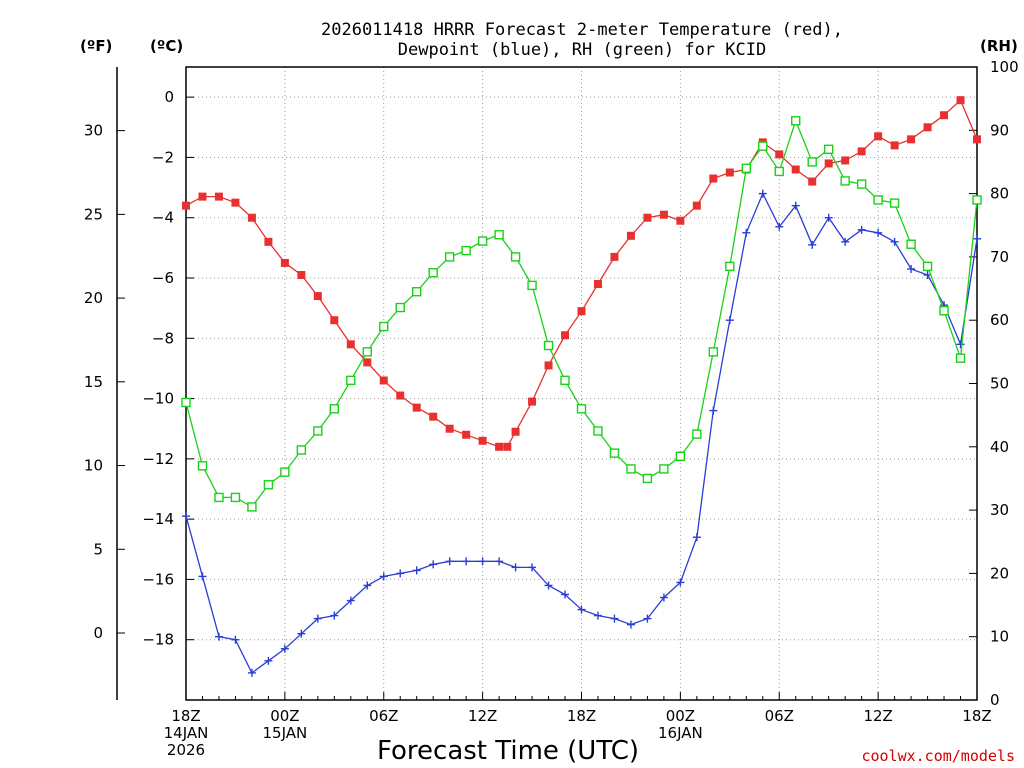 The image size is (1024, 768). What do you see at coordinates (158, 579) in the screenshot?
I see `celsius-tick-label: −16` at bounding box center [158, 579].